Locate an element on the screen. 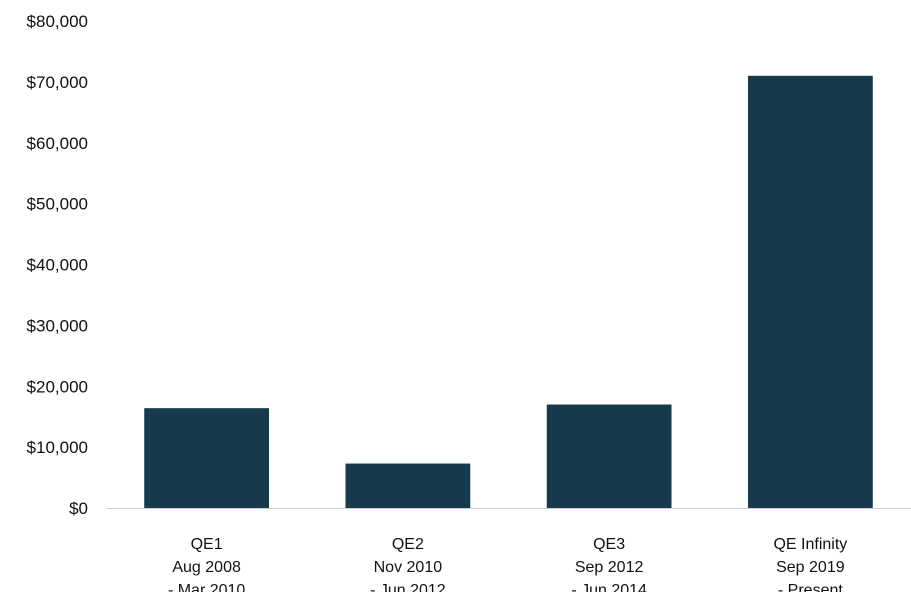 The width and height of the screenshot is (911, 592). y-tick-label: $30,000 is located at coordinates (57, 325).